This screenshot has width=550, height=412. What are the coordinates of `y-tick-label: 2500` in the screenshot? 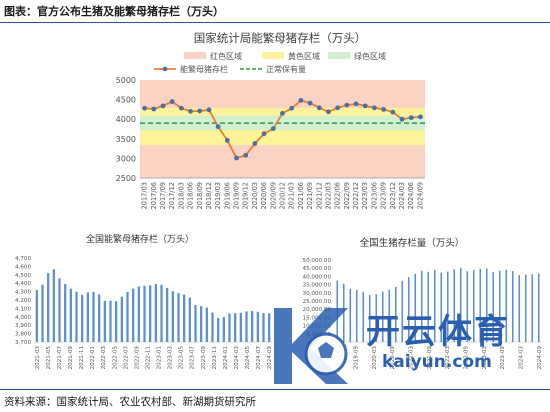 It's located at (126, 178).